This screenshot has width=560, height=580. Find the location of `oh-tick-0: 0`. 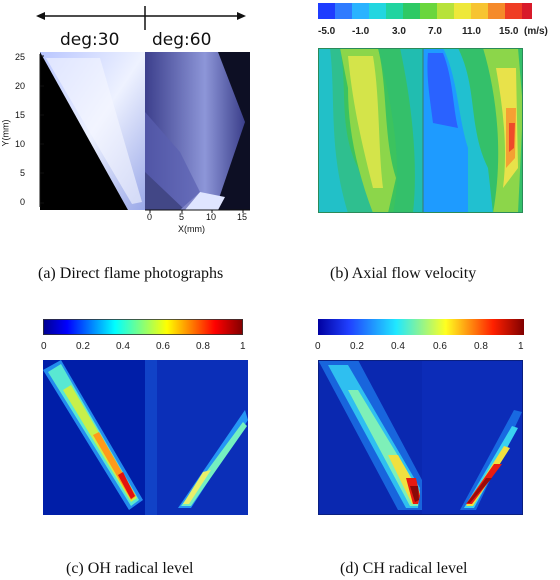

oh-tick-0: 0 is located at coordinates (44, 346).